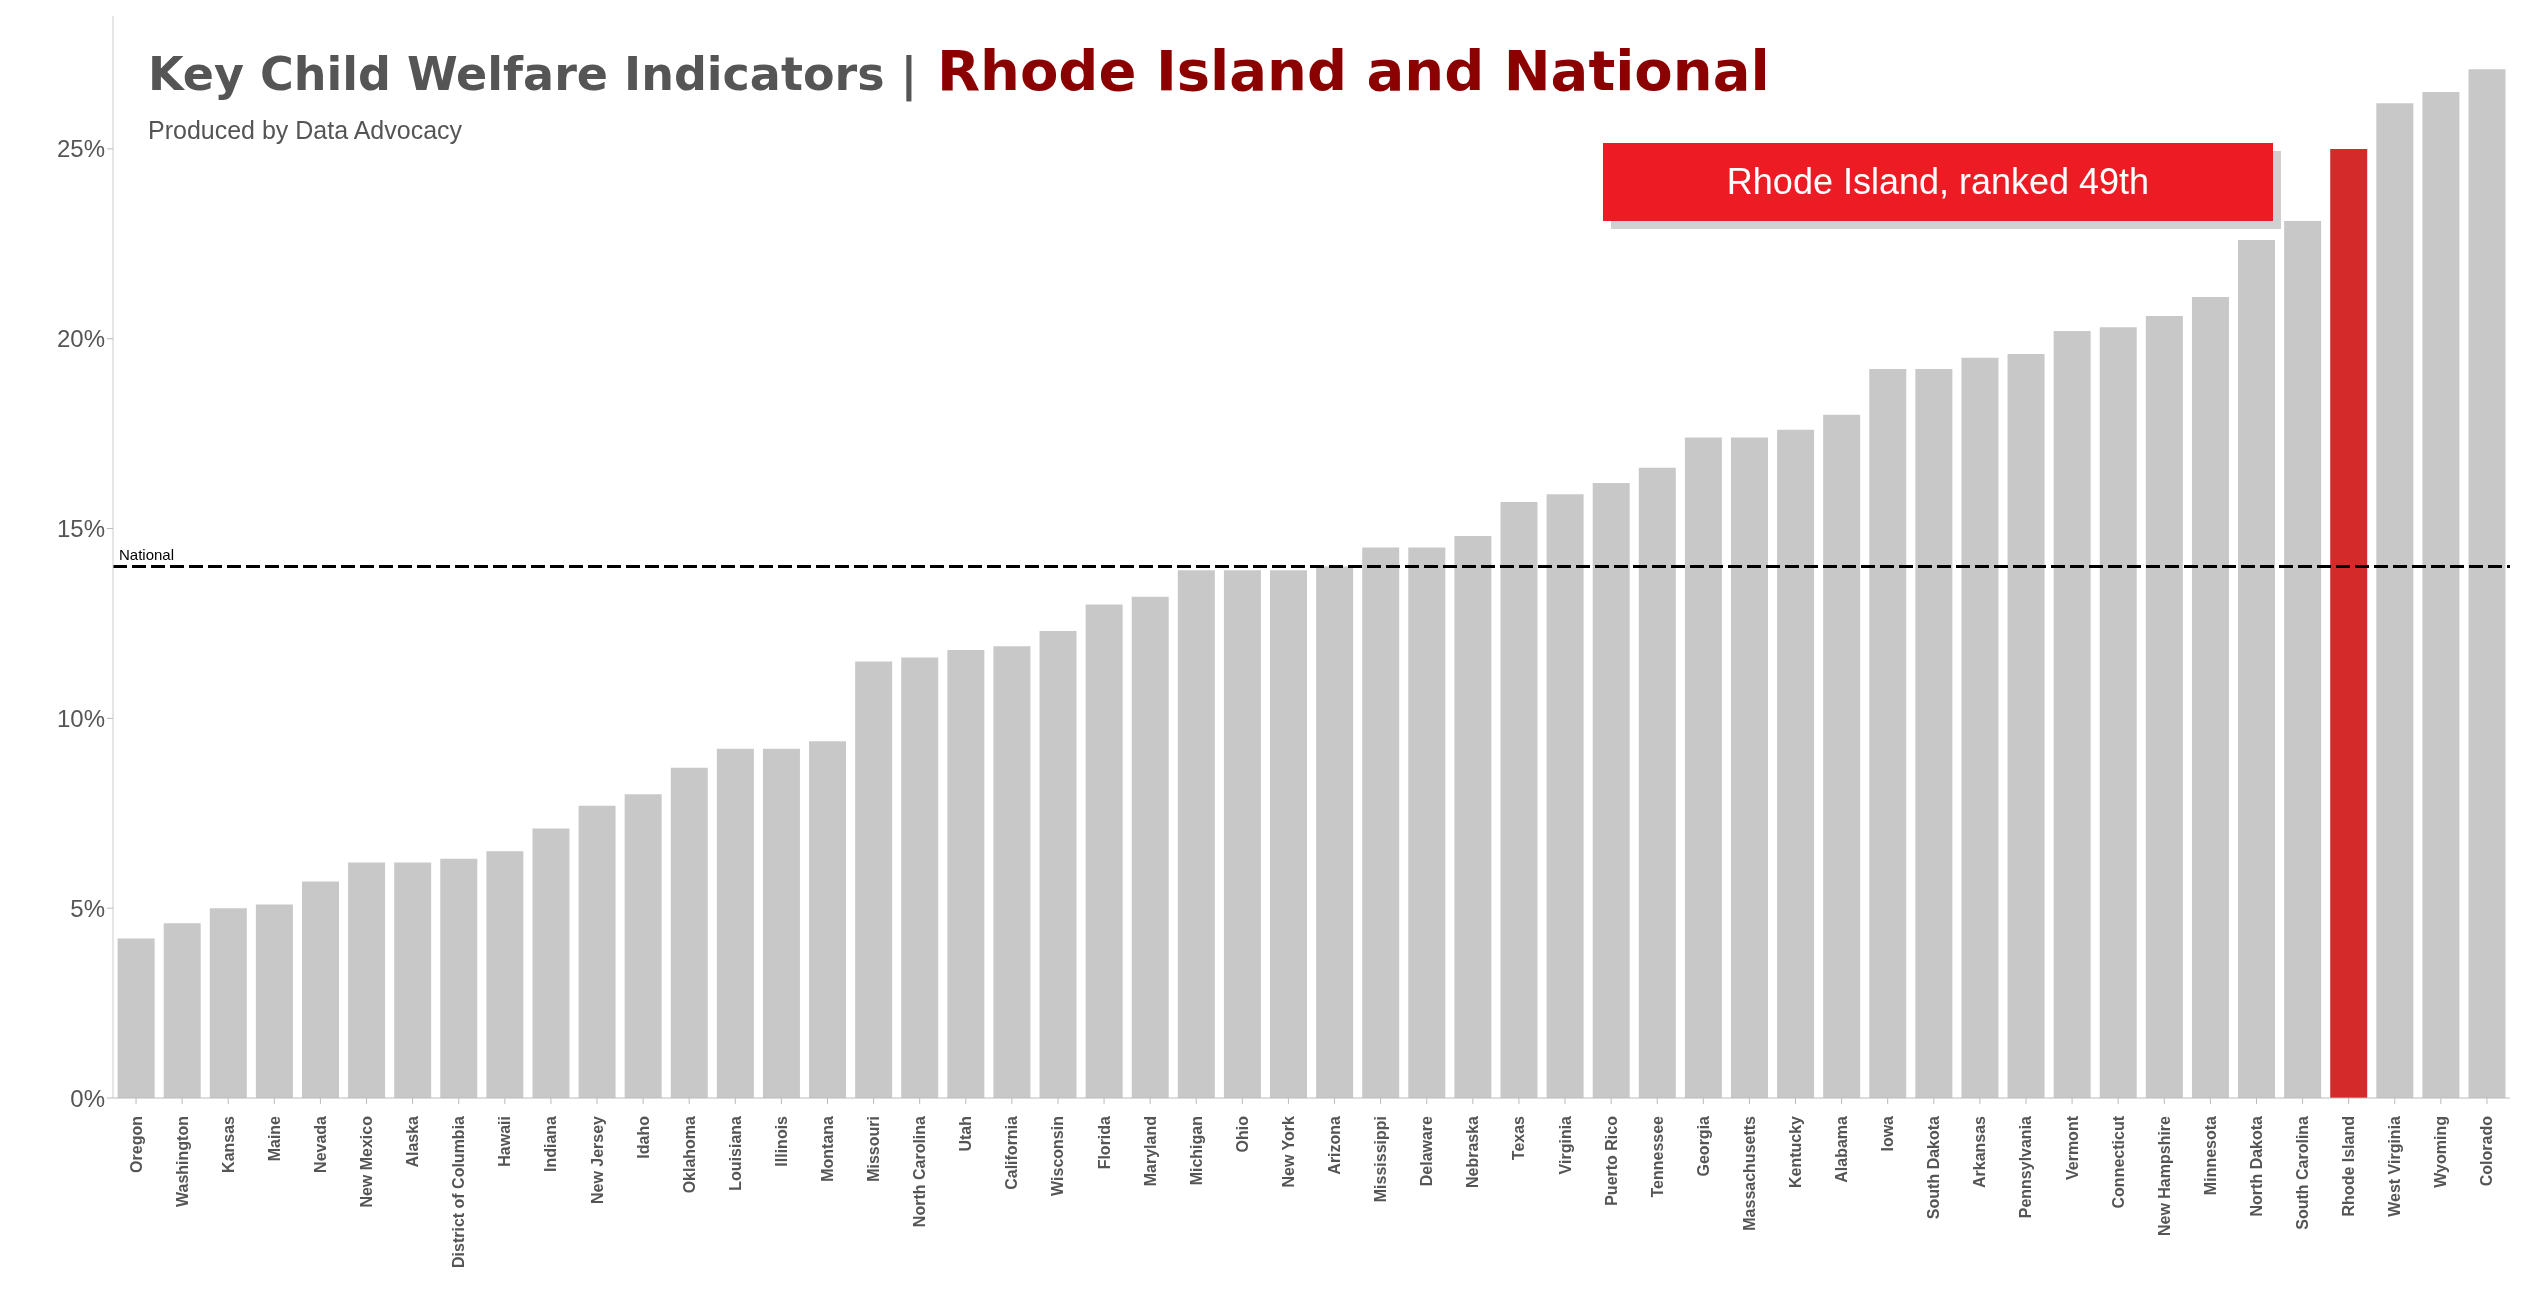 The image size is (2534, 1289). I want to click on x-tick-label: Kentucky, so click(1796, 1152).